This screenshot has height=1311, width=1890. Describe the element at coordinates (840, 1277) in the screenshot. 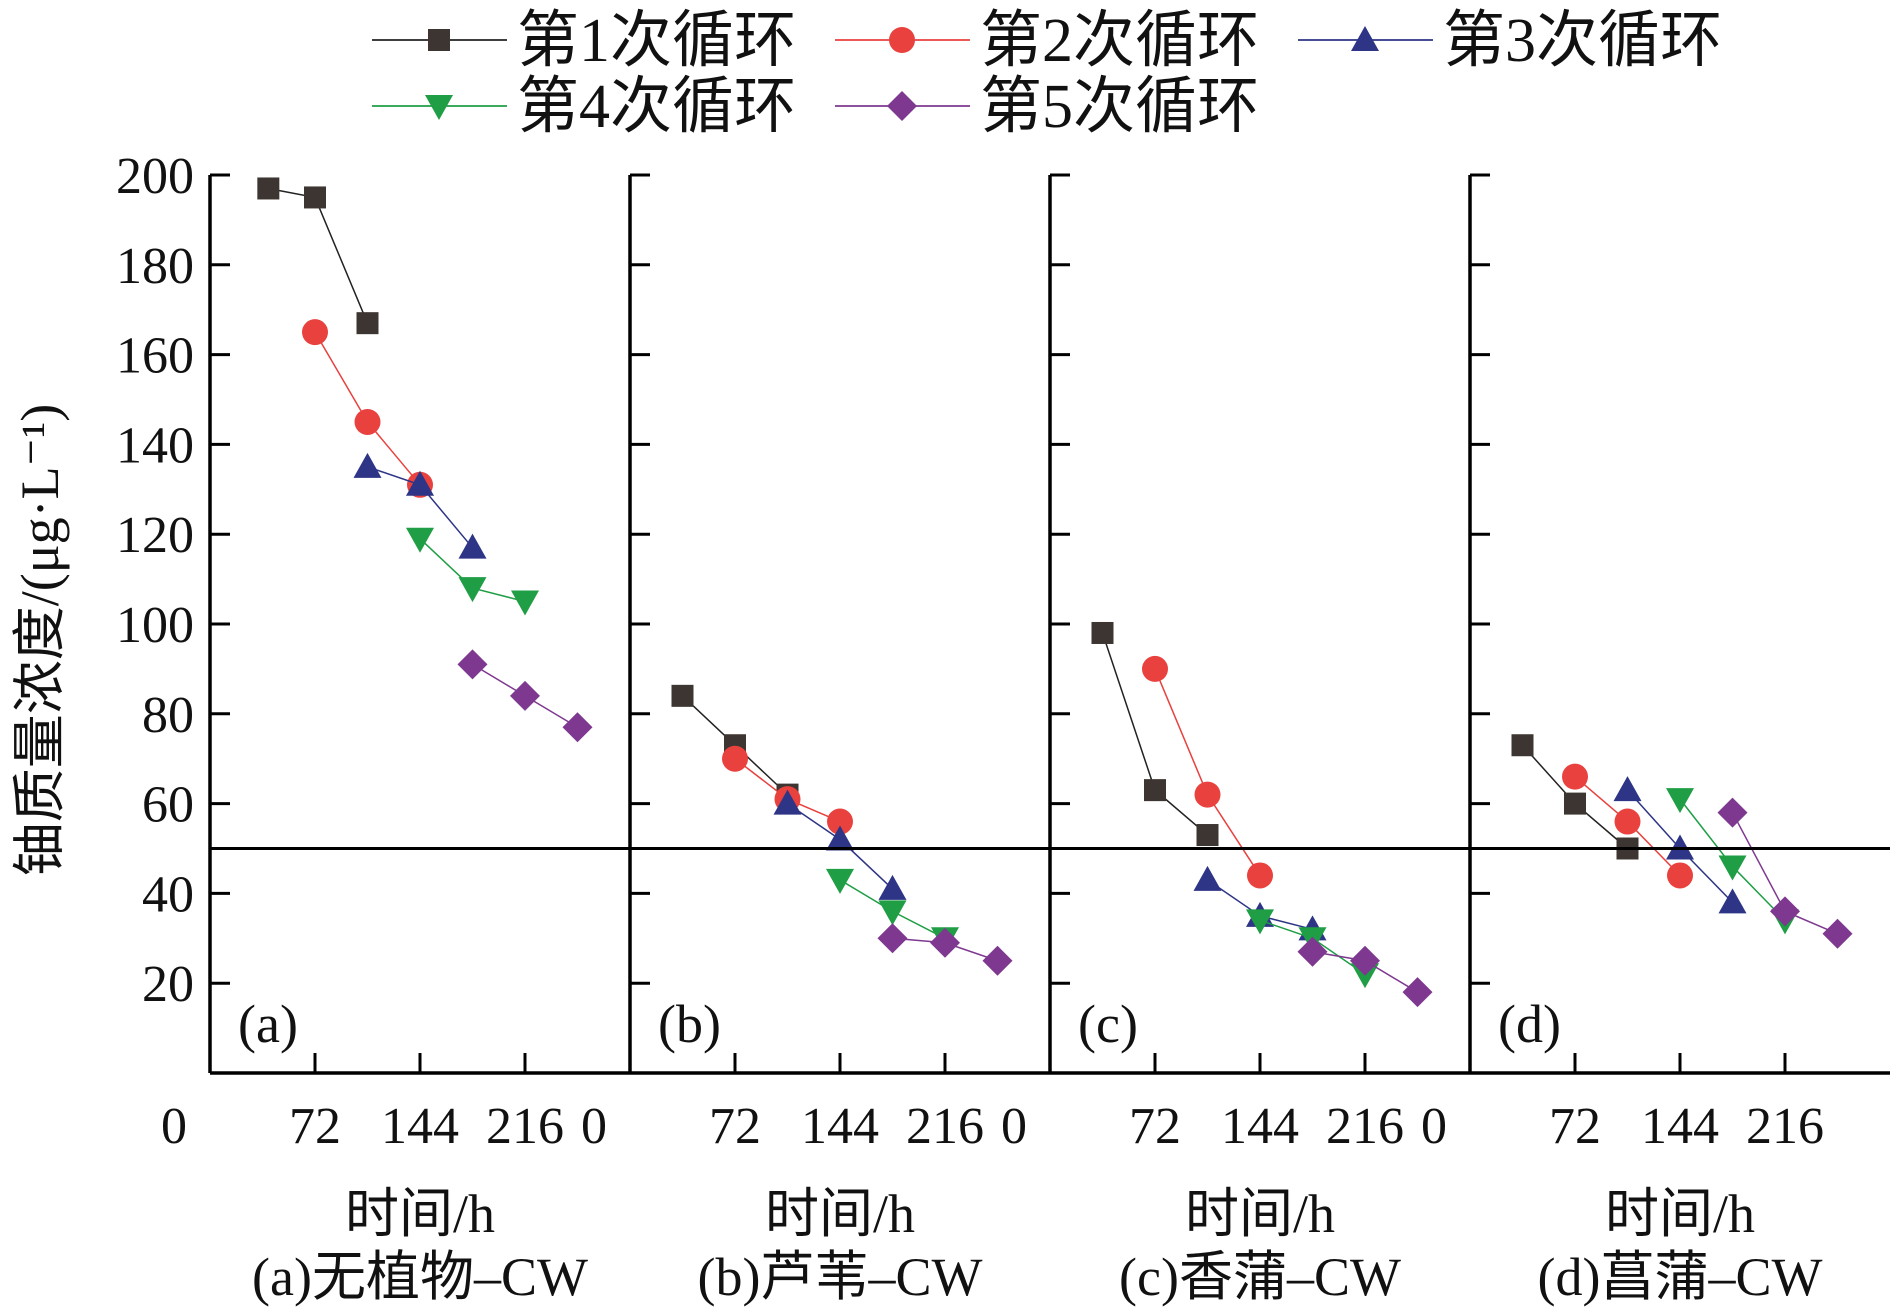

I see `panel-caption: (b)芦苇–CW` at that location.